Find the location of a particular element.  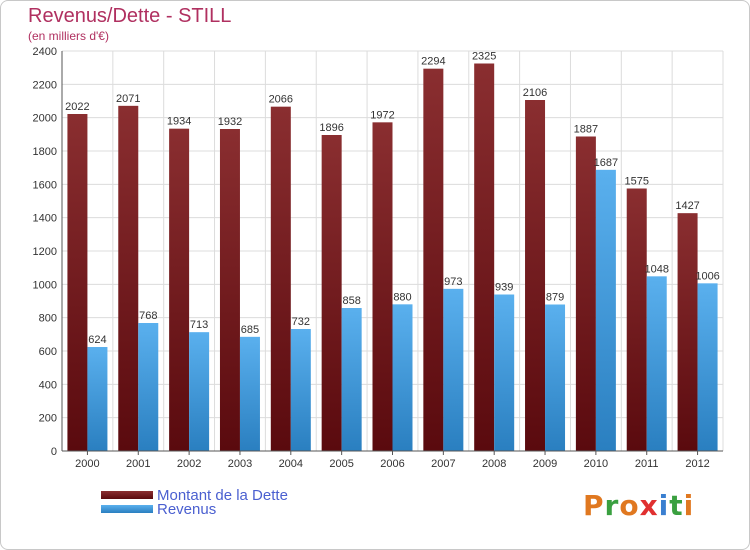

data-label-dette: 1896 is located at coordinates (331, 128).